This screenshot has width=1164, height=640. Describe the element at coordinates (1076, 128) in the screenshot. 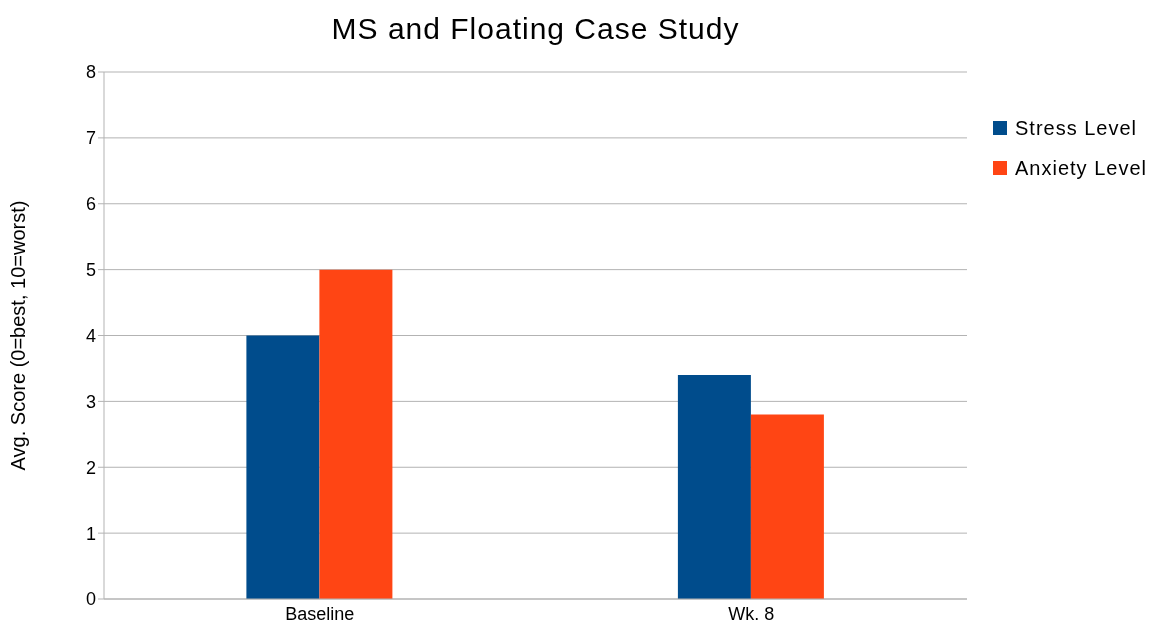

I see `legend-label: Stress Level` at that location.